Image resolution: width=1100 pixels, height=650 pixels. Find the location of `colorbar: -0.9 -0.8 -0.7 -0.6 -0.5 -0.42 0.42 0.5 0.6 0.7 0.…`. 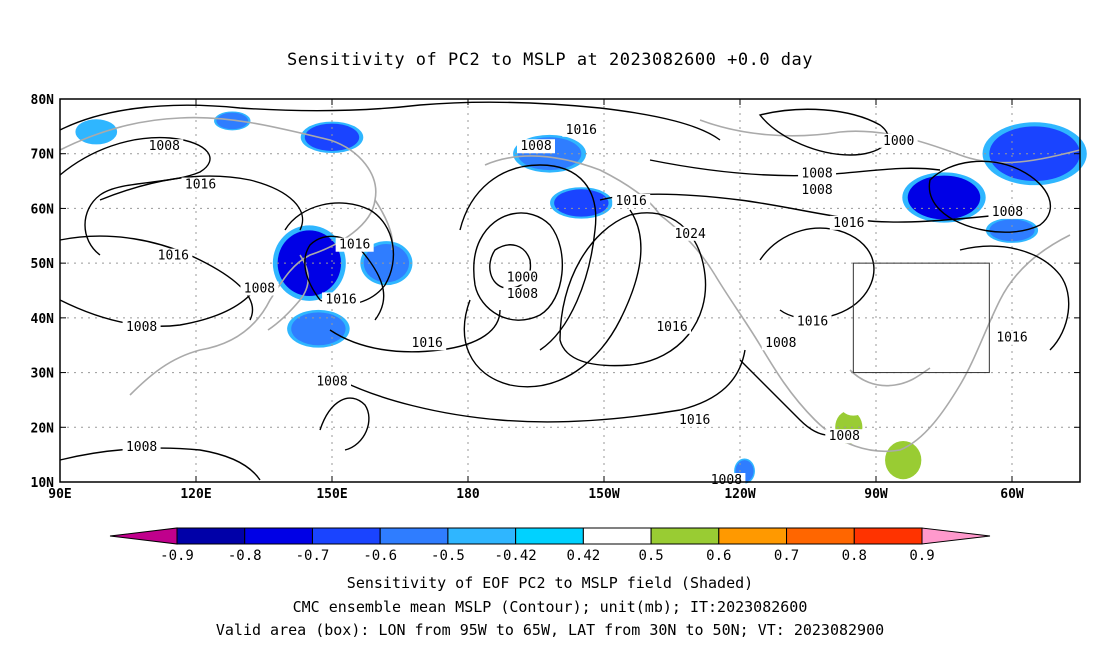

colorbar: -0.9 -0.8 -0.7 -0.6 -0.5 -0.42 0.42 0.5 0.6 0.7 0.… is located at coordinates (550, 545).